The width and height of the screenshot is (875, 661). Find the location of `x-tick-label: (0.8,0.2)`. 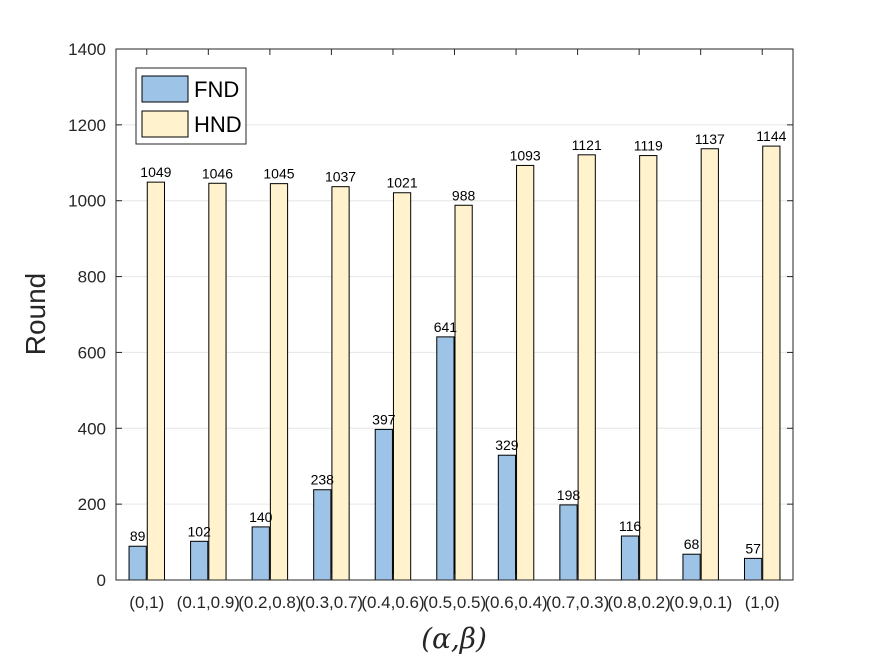

x-tick-label: (0.8,0.2) is located at coordinates (638, 602).